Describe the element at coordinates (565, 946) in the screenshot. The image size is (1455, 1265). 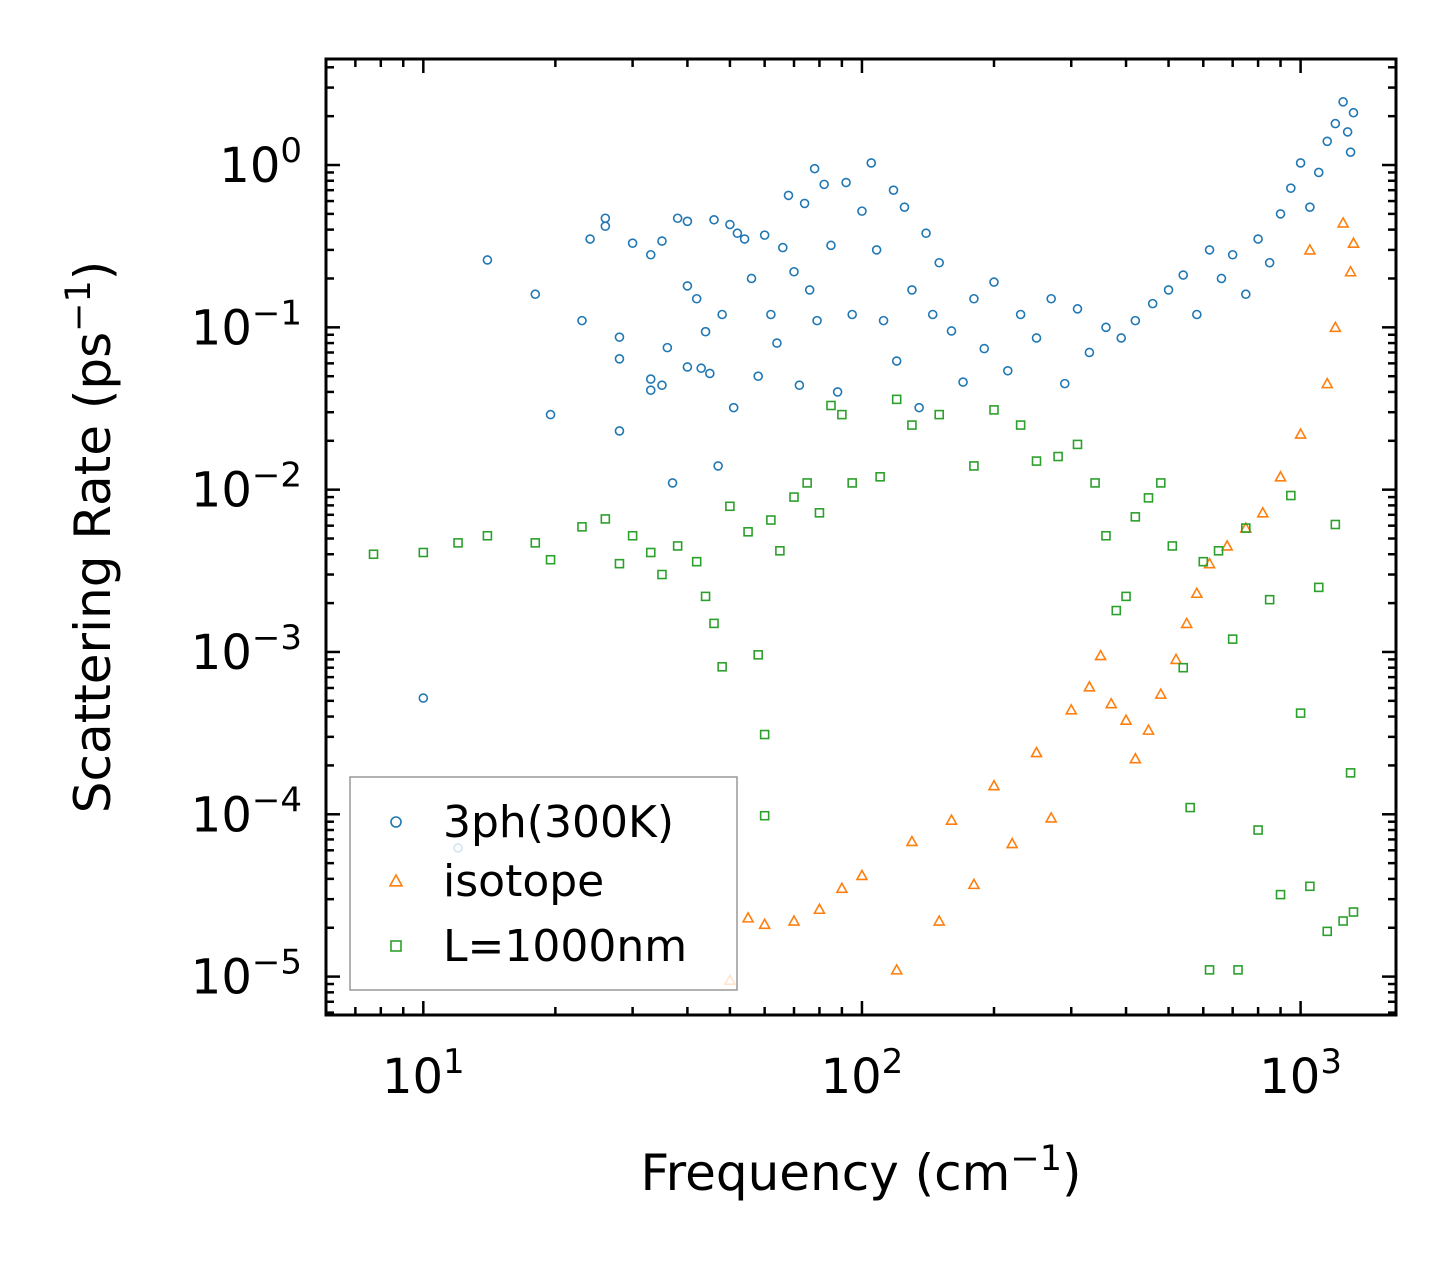
I see `legend-label-boundary: L=1000nm` at that location.